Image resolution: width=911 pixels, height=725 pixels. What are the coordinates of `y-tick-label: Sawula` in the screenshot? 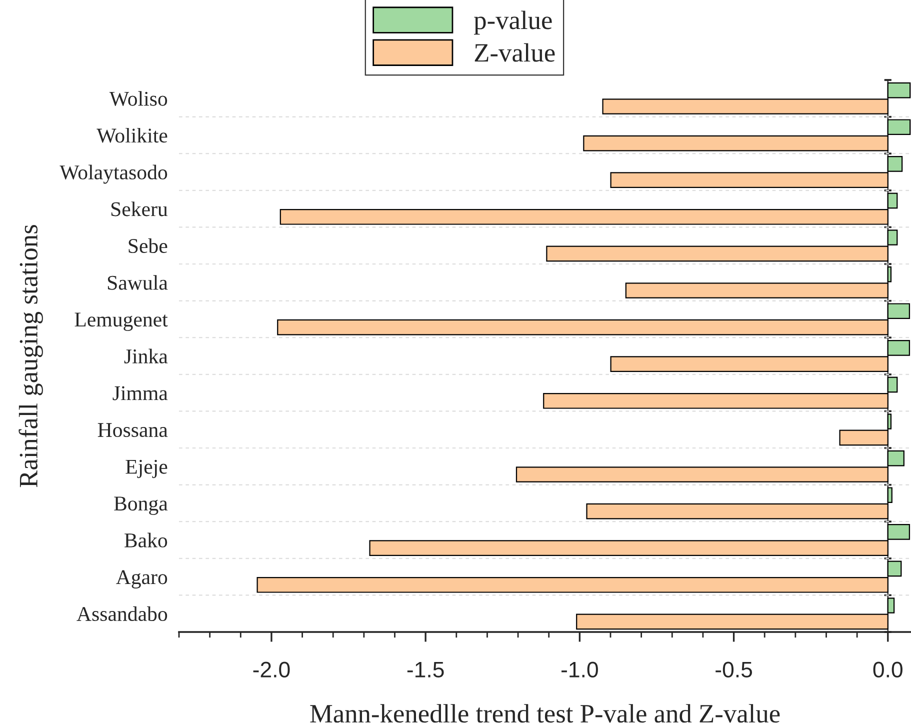 It's located at (138, 282).